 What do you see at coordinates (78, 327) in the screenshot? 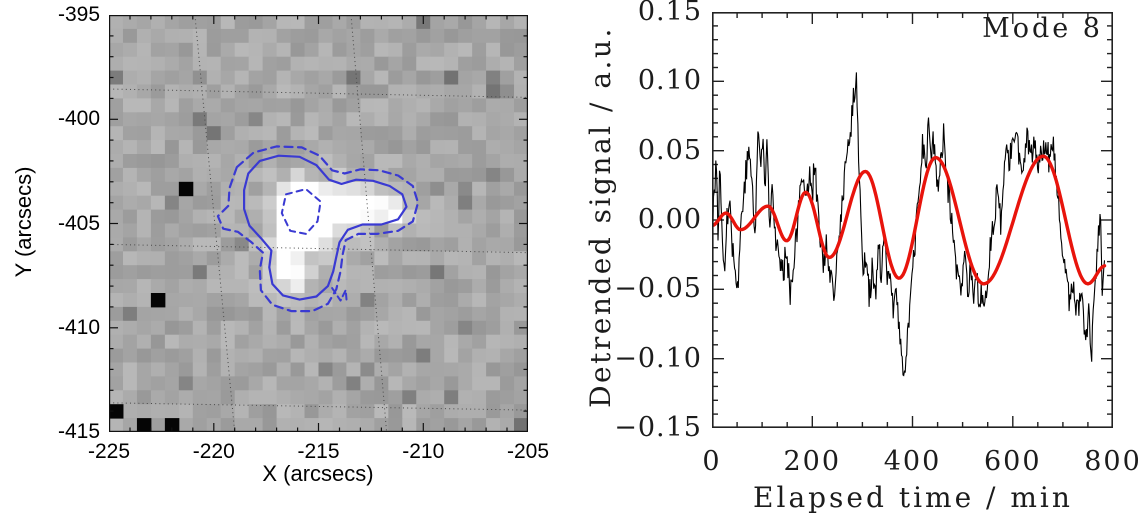
I see `left-y-tick-label: -410` at bounding box center [78, 327].